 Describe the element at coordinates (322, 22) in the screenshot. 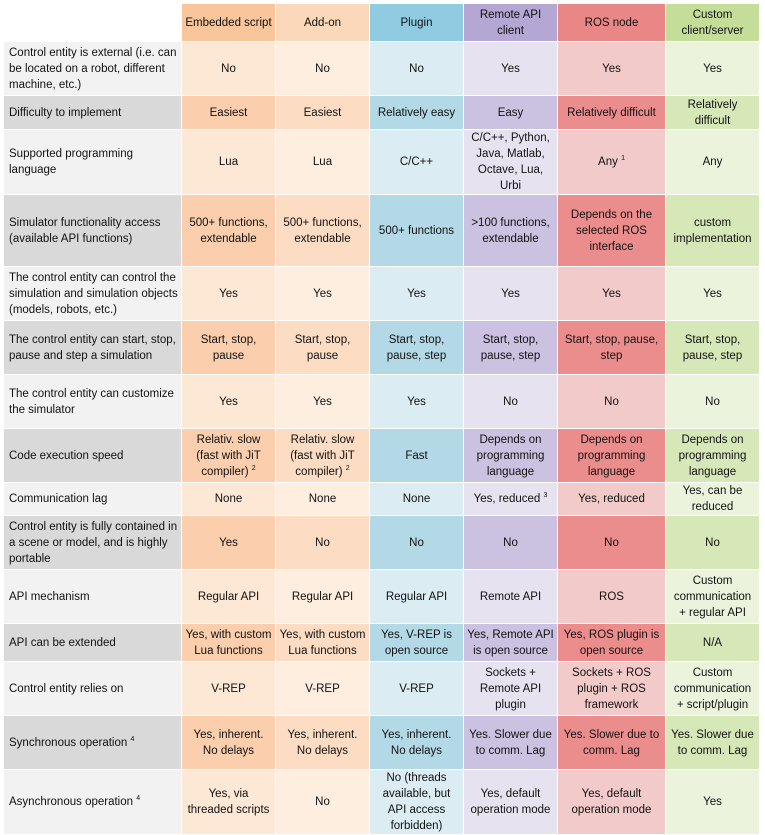

I see `header-add-on: Add-on` at that location.